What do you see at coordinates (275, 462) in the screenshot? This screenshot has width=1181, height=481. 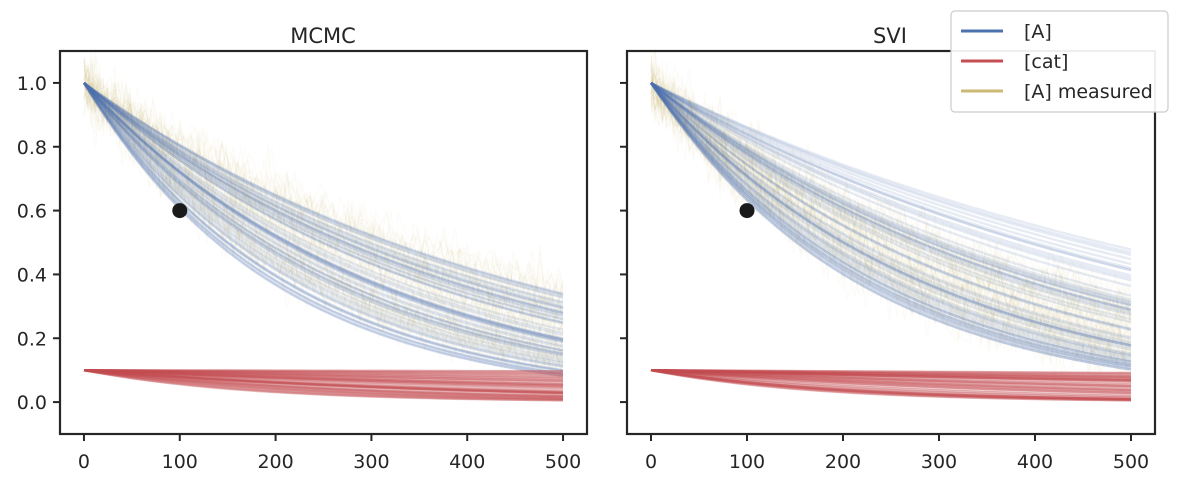 I see `mcmc-x-tick-label: 200` at bounding box center [275, 462].